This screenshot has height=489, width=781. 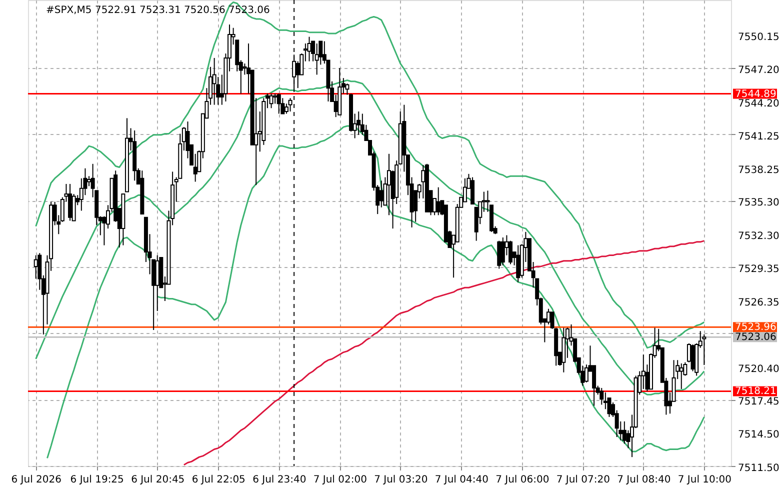 I want to click on y-tick-label: 7532.30, so click(x=759, y=236).